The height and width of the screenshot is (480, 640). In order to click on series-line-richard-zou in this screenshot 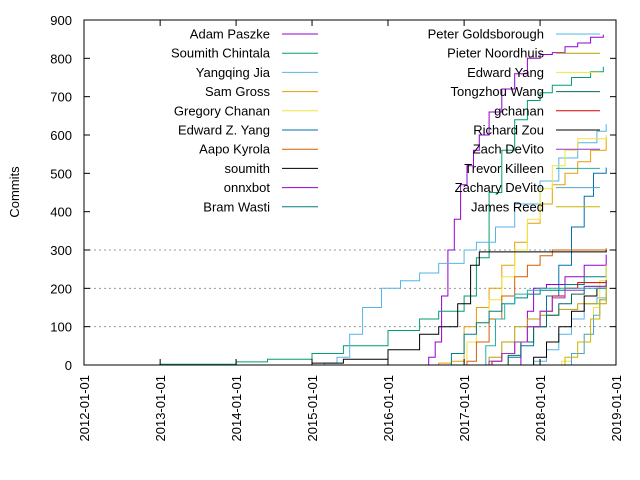, I will do `click(563, 325)`.